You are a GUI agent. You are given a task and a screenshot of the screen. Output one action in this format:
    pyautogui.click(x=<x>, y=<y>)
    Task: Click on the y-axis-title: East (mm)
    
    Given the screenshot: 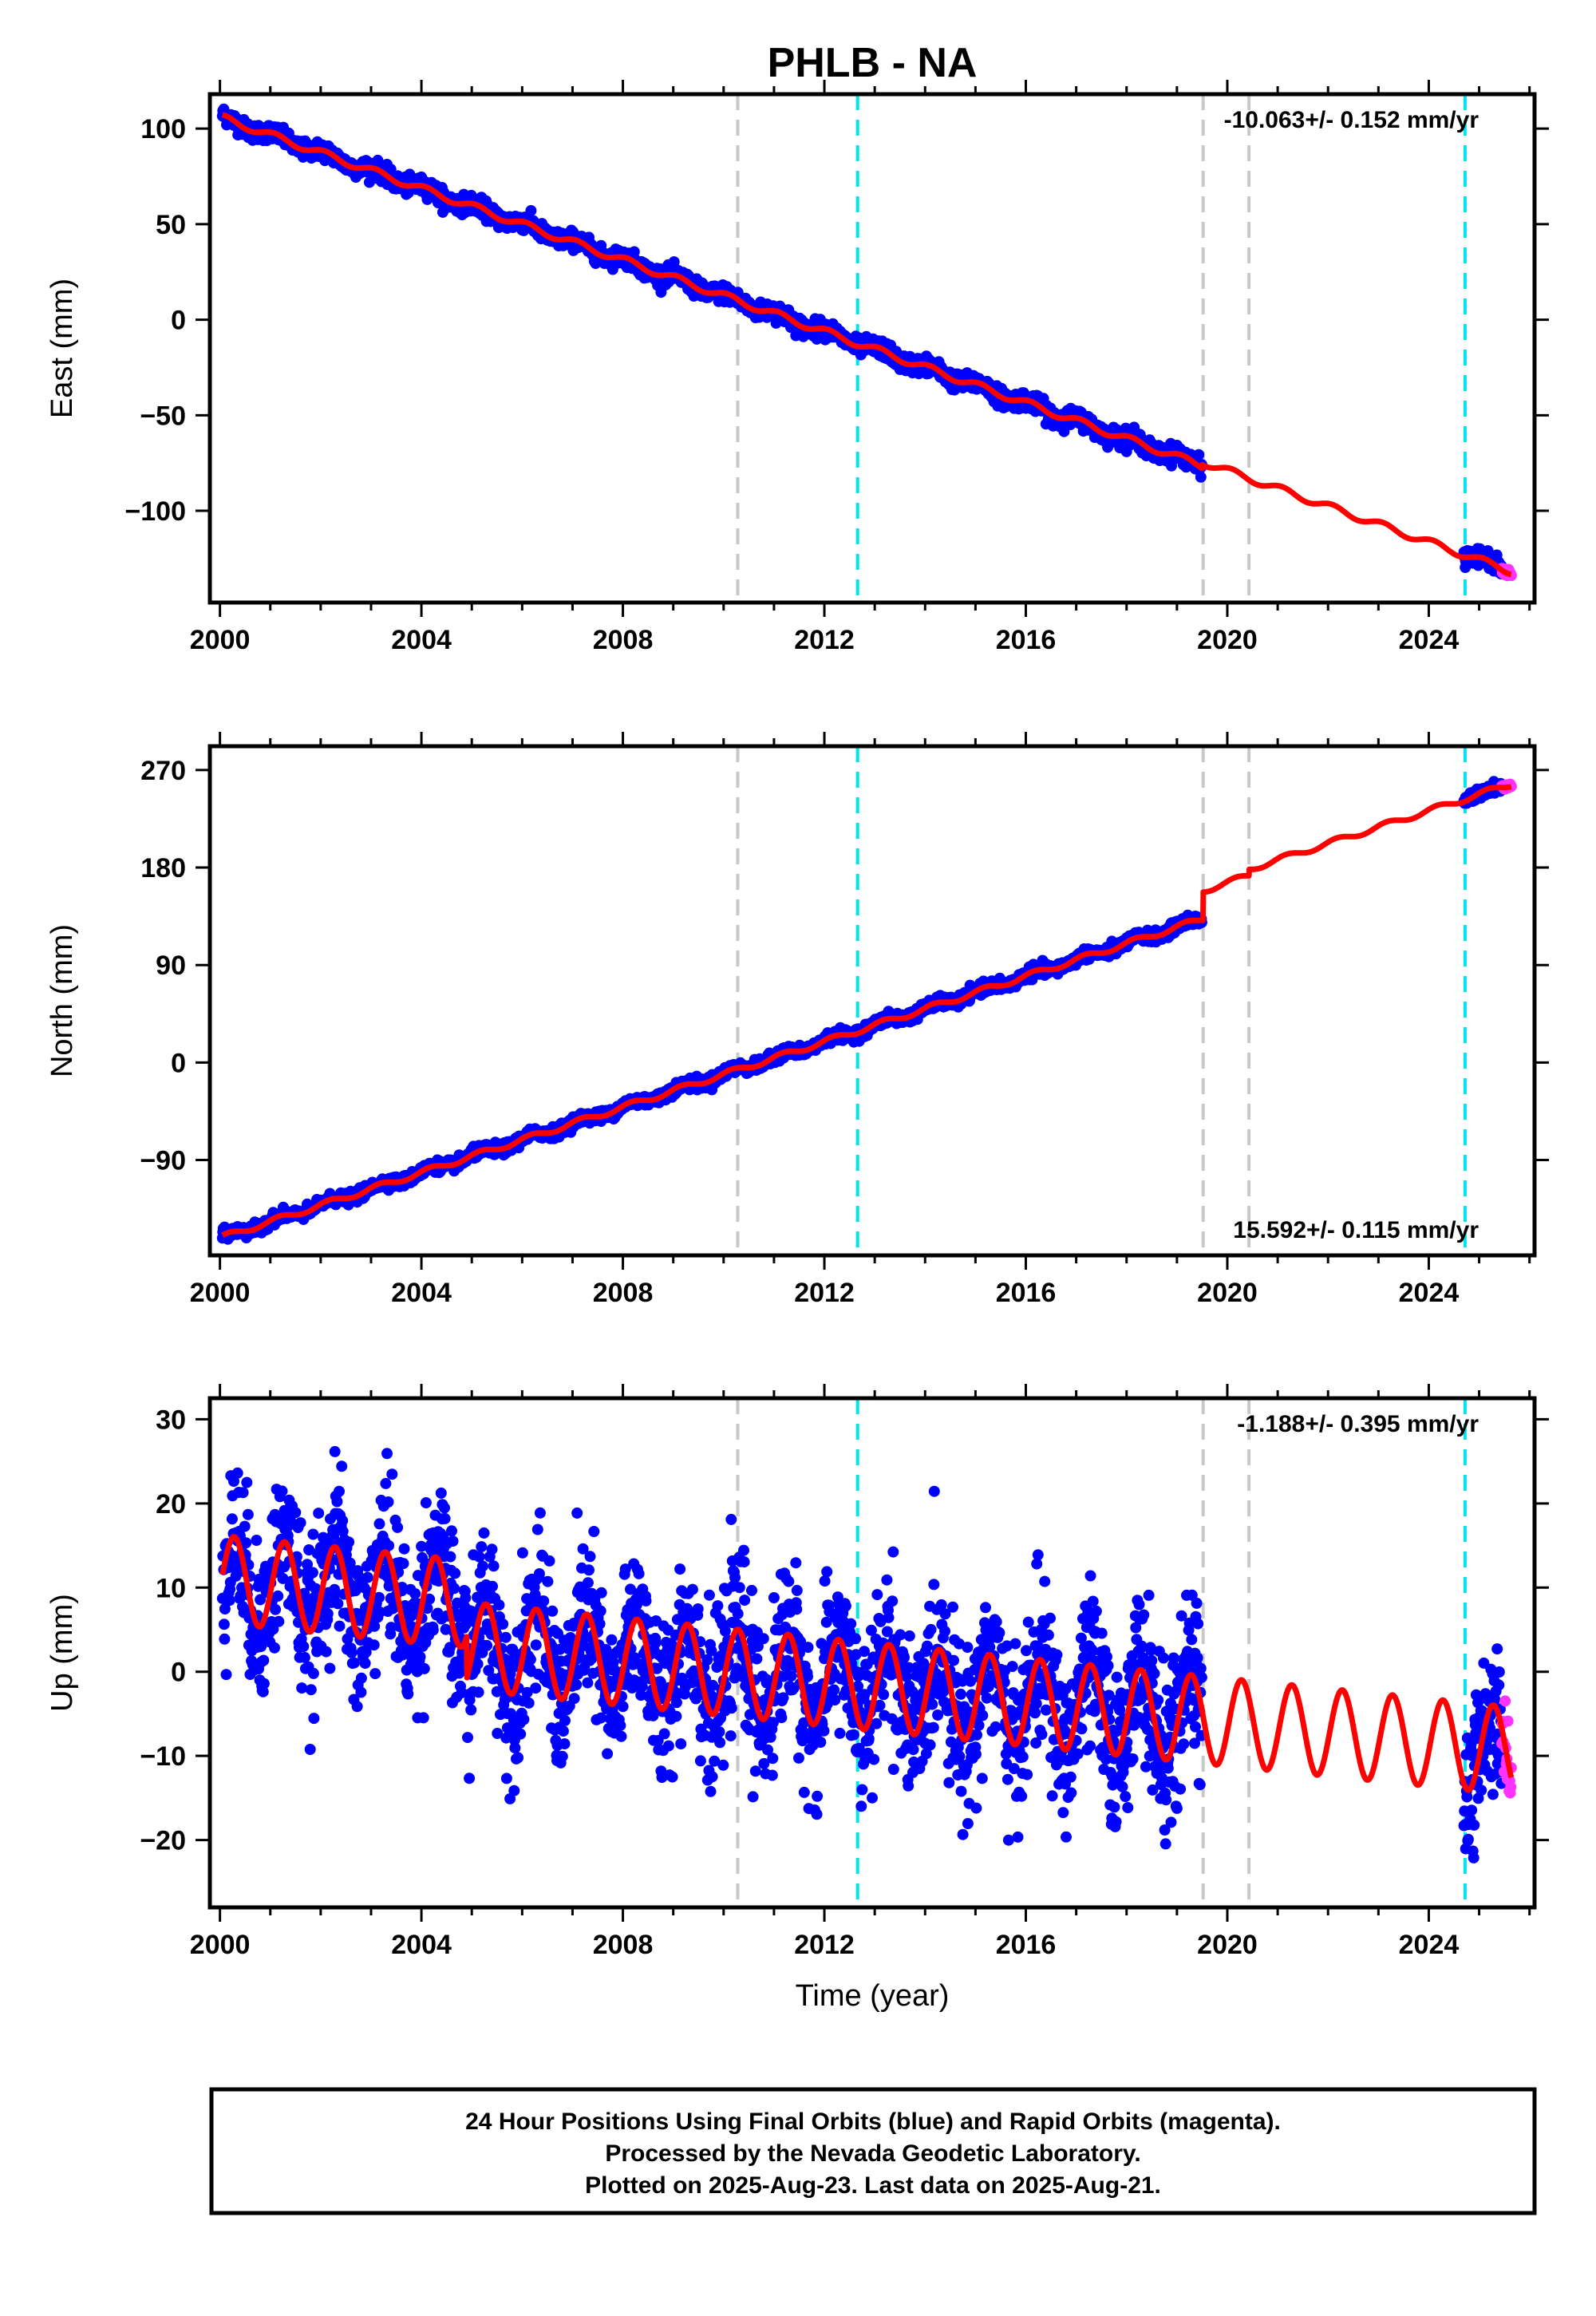 What is the action you would take?
    pyautogui.click(x=62, y=348)
    